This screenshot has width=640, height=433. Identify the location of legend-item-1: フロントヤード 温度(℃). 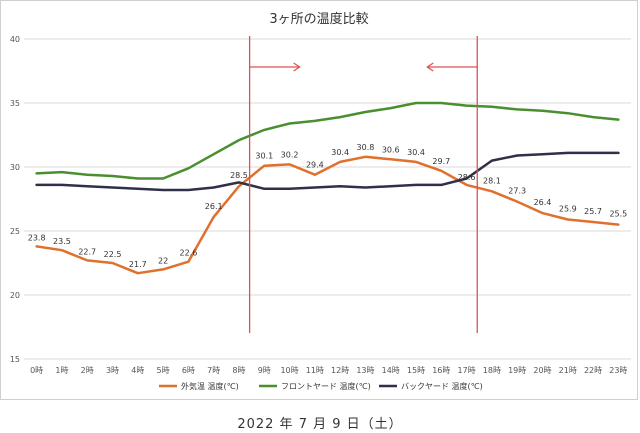
(315, 386).